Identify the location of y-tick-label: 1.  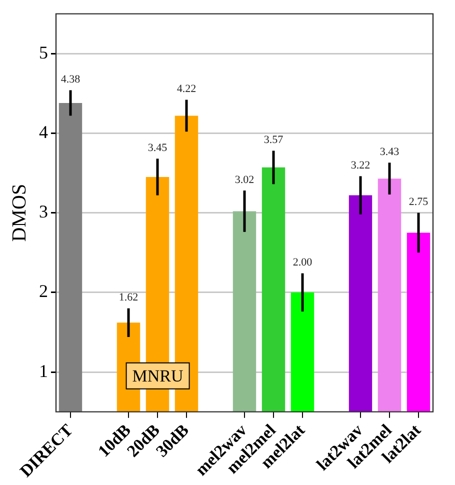
(43, 370).